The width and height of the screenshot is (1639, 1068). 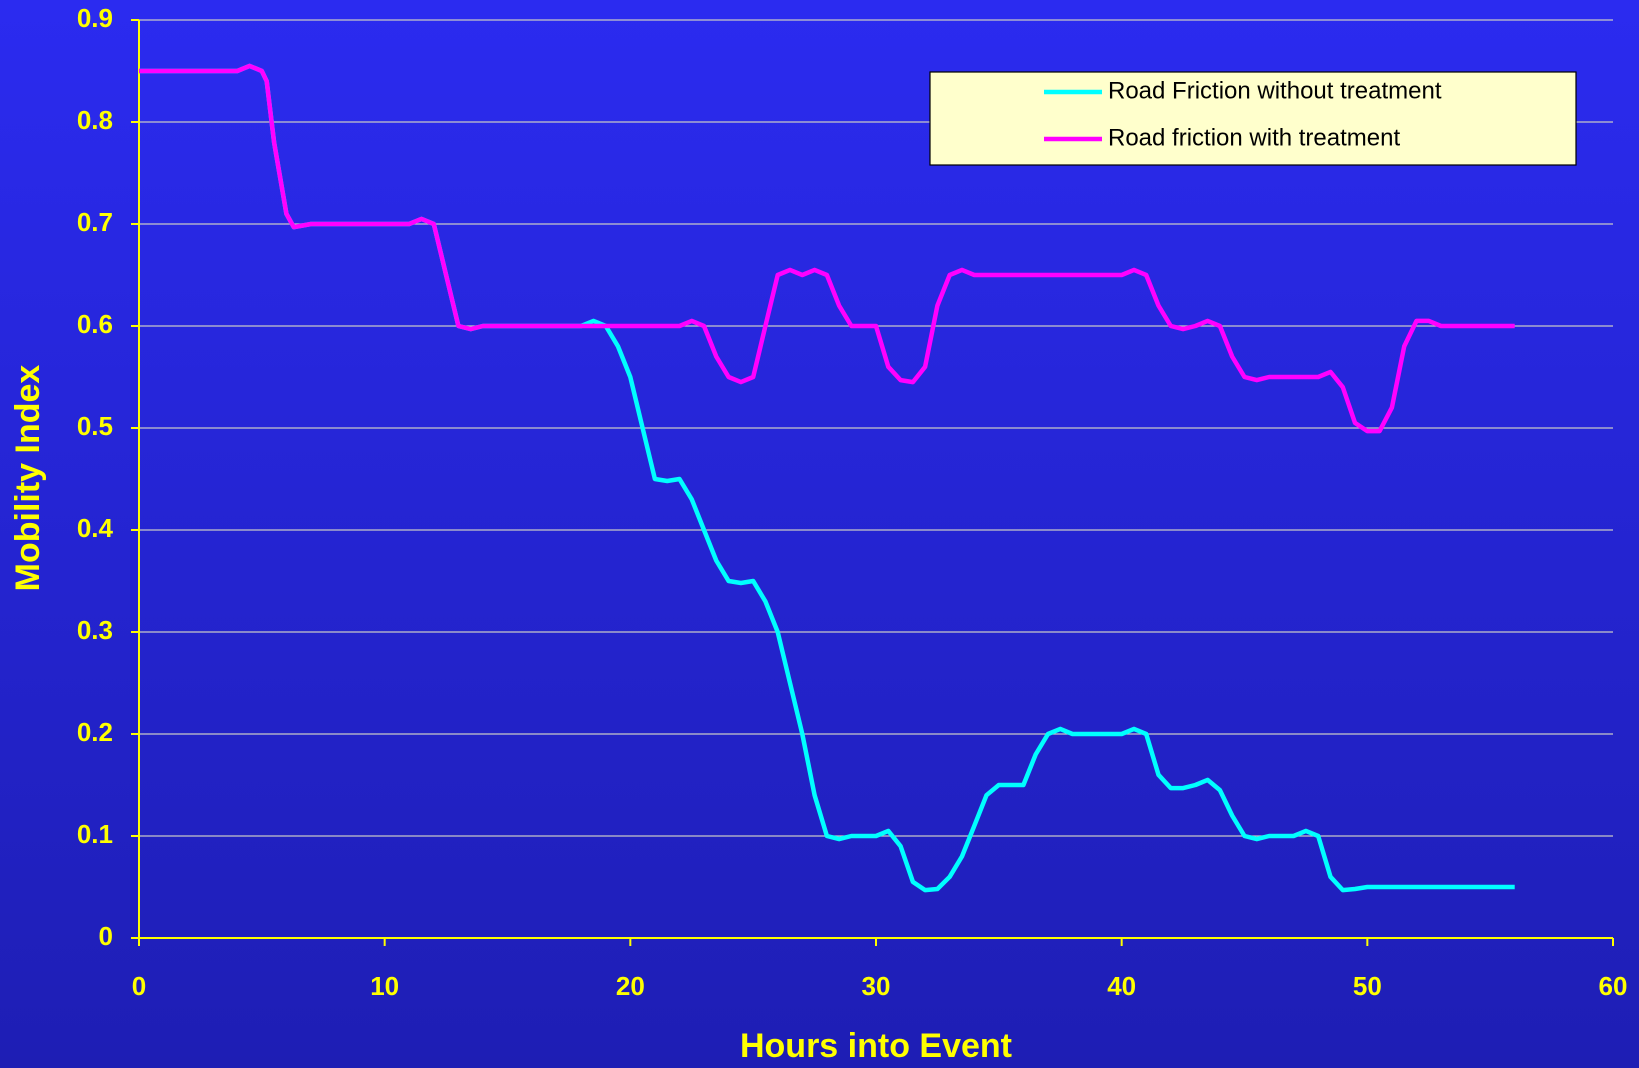 I want to click on y-tick-label: 0.5, so click(x=95, y=426).